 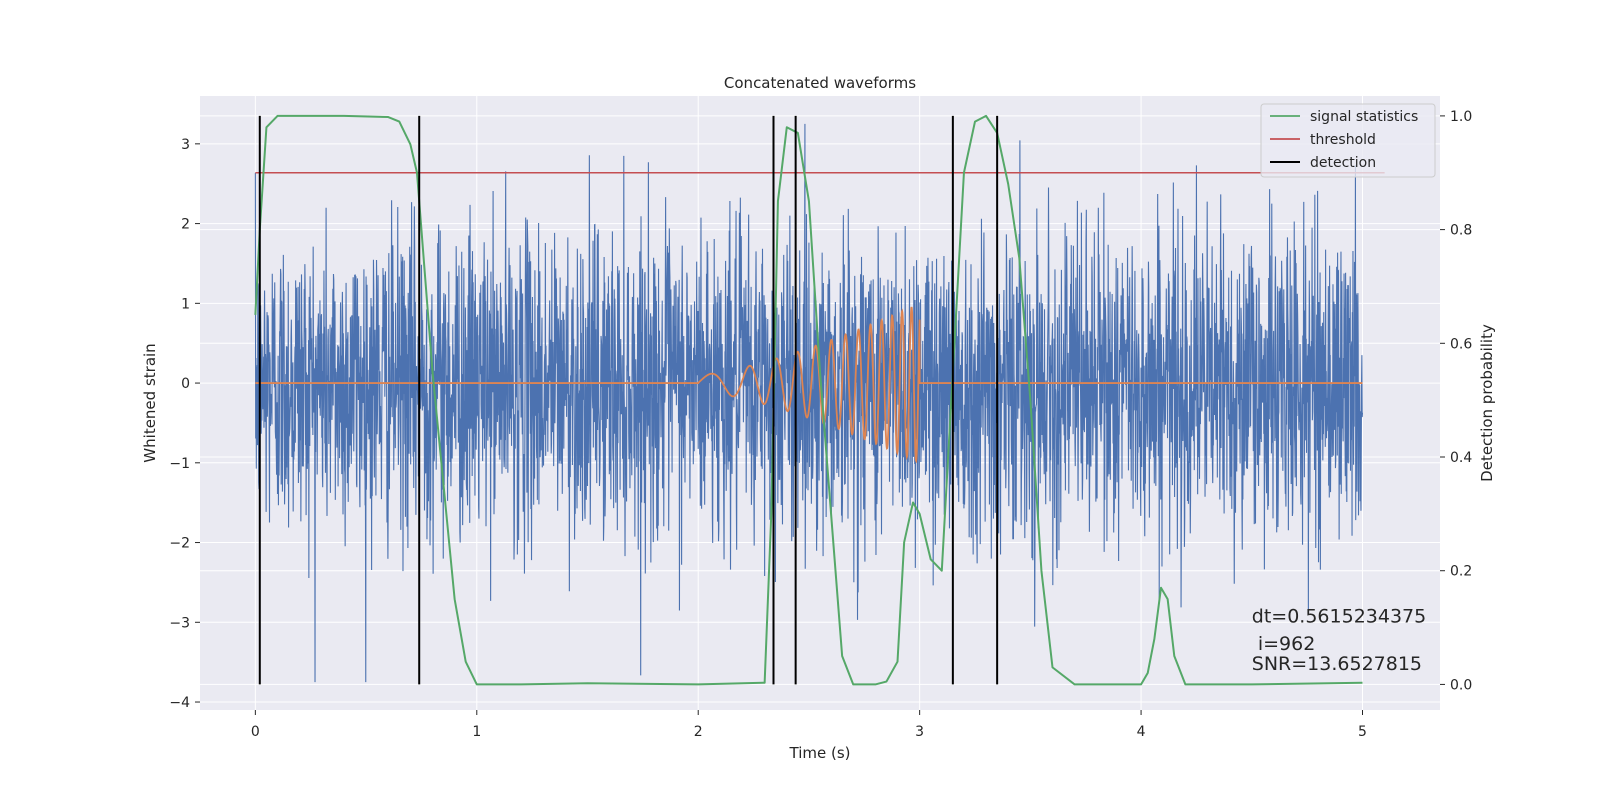 I want to click on legend-label-signal-statistics: signal statistics, so click(x=1364, y=117).